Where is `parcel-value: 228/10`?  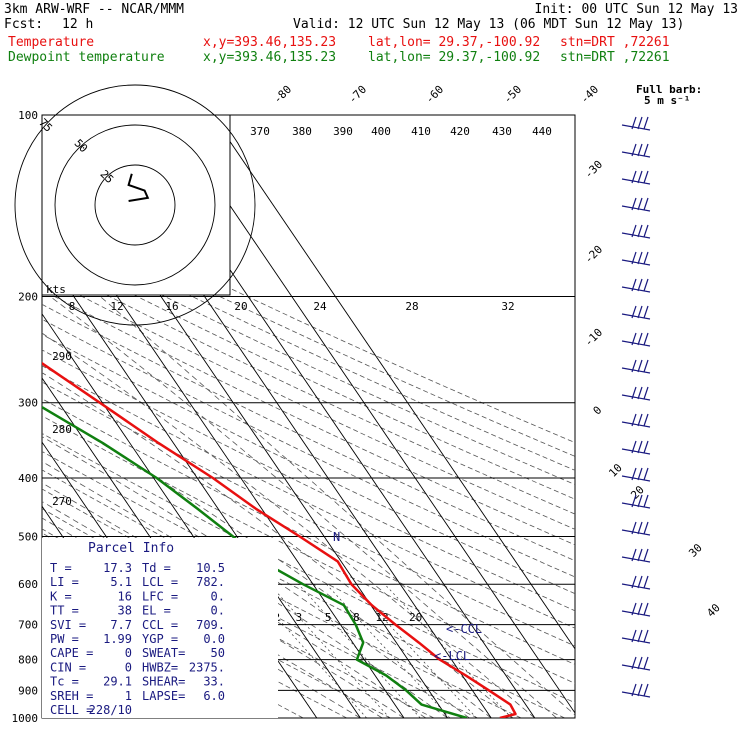
parcel-value: 228/10 is located at coordinates (110, 710).